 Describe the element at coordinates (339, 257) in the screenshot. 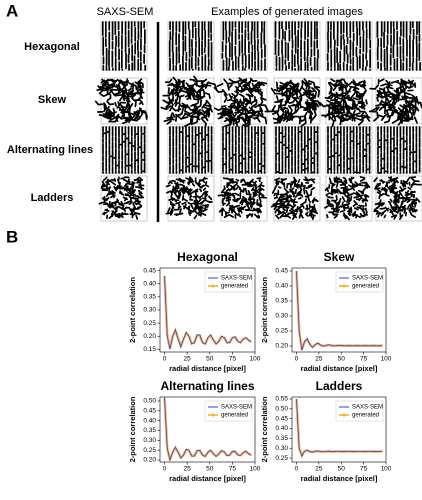

I see `chart-title: Skew` at that location.